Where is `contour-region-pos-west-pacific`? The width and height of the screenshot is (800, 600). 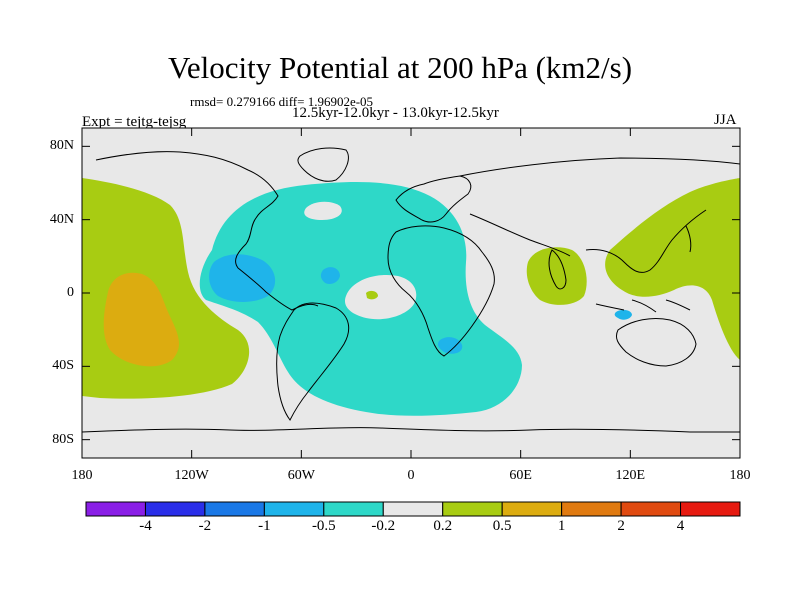
contour-region-pos-west-pacific is located at coordinates (672, 269).